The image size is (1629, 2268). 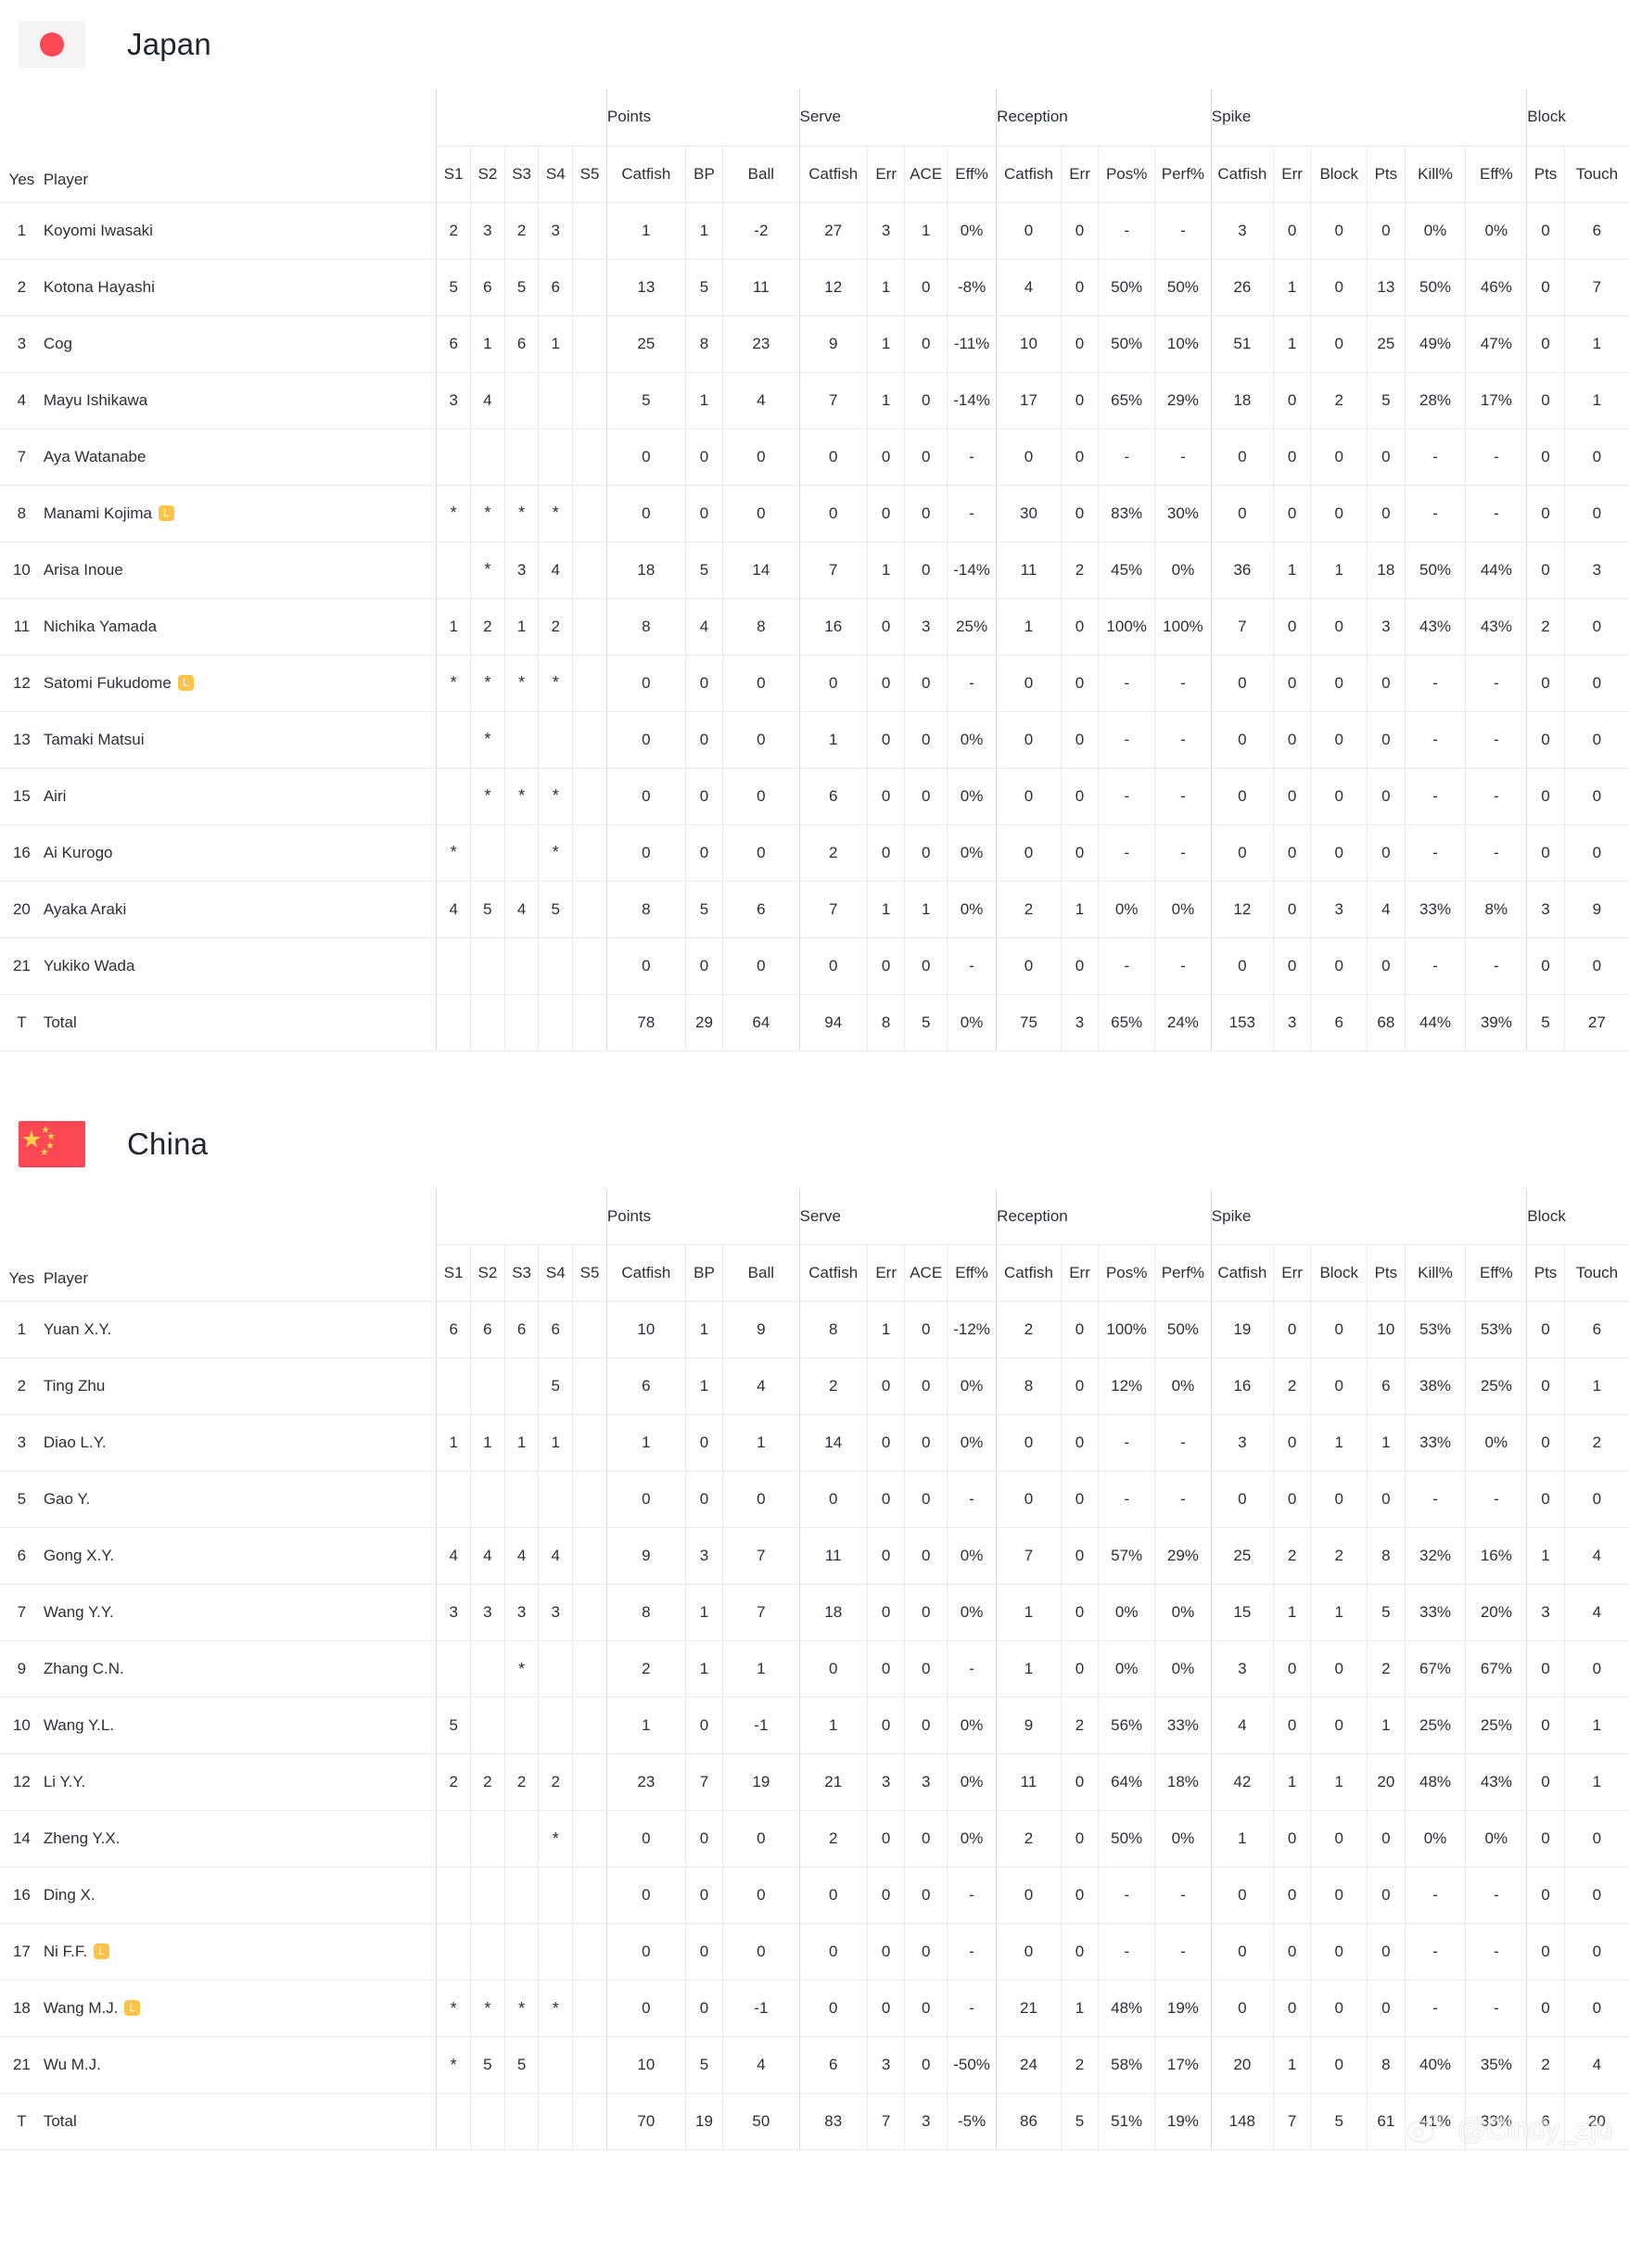 I want to click on points-value: 78, so click(x=645, y=1022).